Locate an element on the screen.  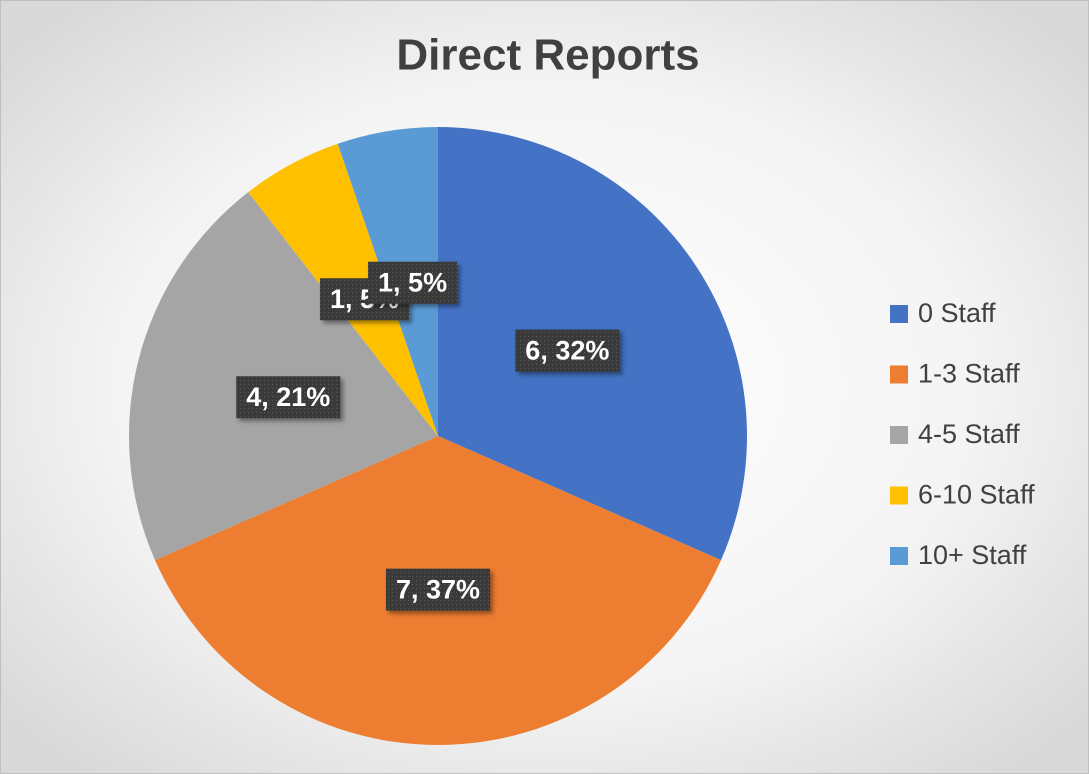
legend-label: 0 Staff is located at coordinates (957, 313).